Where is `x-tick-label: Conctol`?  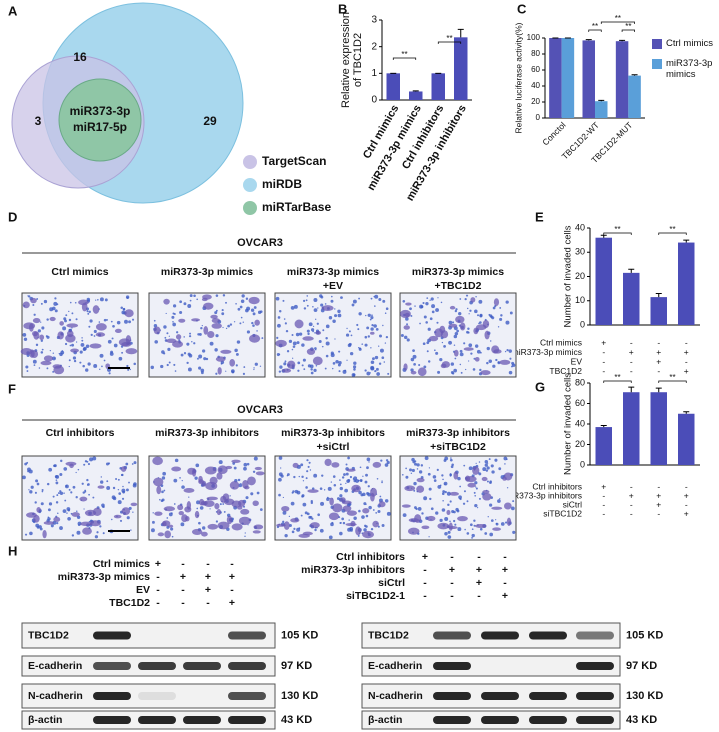
x-tick-label: Conctol is located at coordinates (554, 134).